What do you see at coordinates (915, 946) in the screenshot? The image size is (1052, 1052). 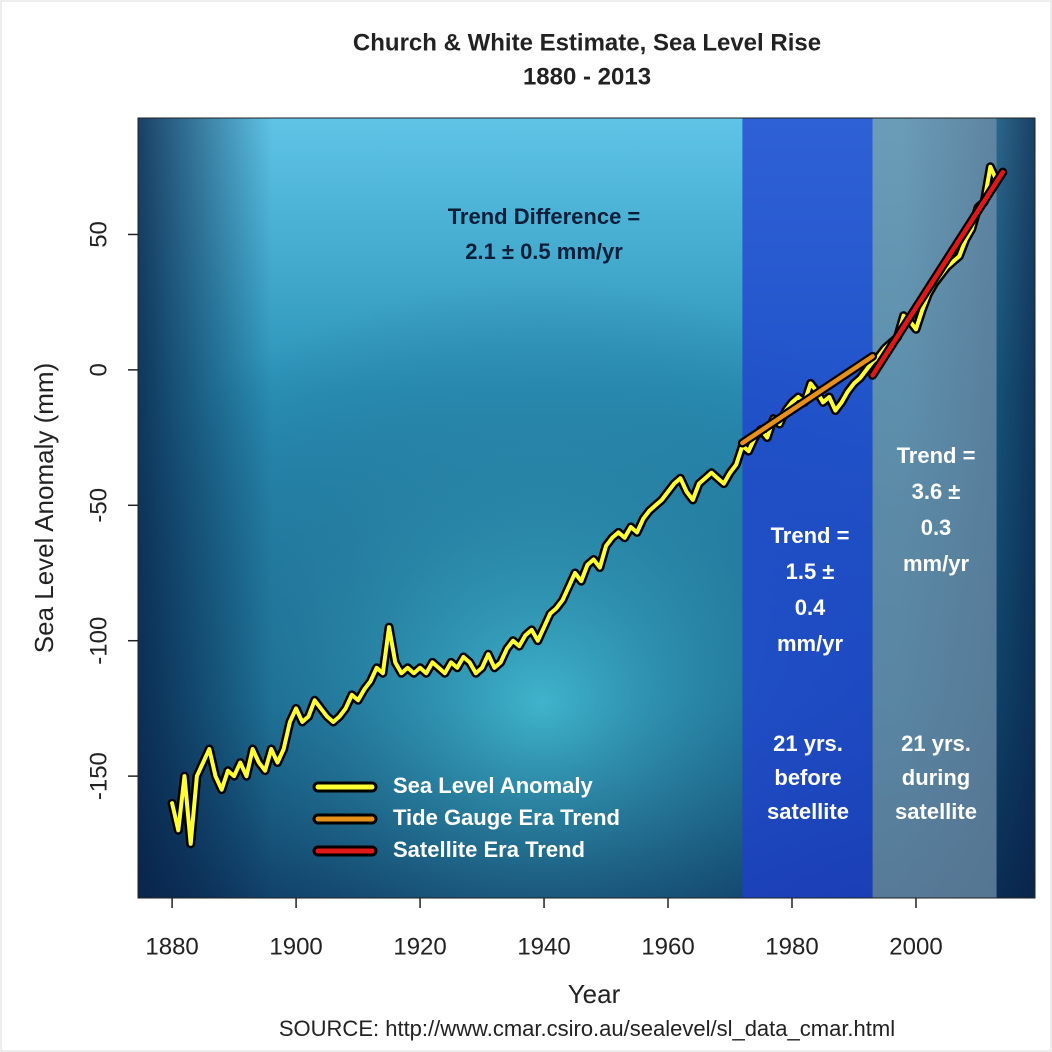 I see `x-tick-label: 2000` at bounding box center [915, 946].